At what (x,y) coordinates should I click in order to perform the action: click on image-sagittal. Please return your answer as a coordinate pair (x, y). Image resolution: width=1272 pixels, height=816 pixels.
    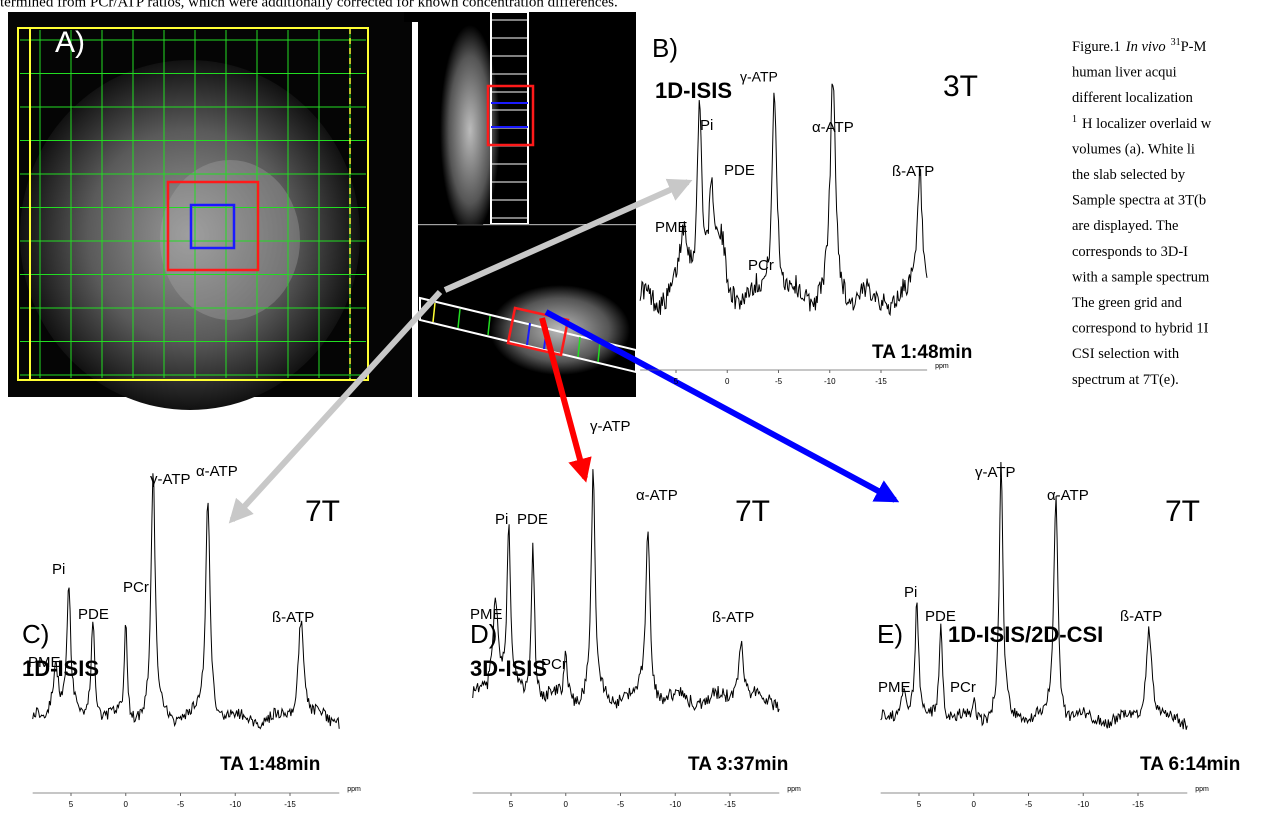
    Looking at the image, I should click on (527, 123).